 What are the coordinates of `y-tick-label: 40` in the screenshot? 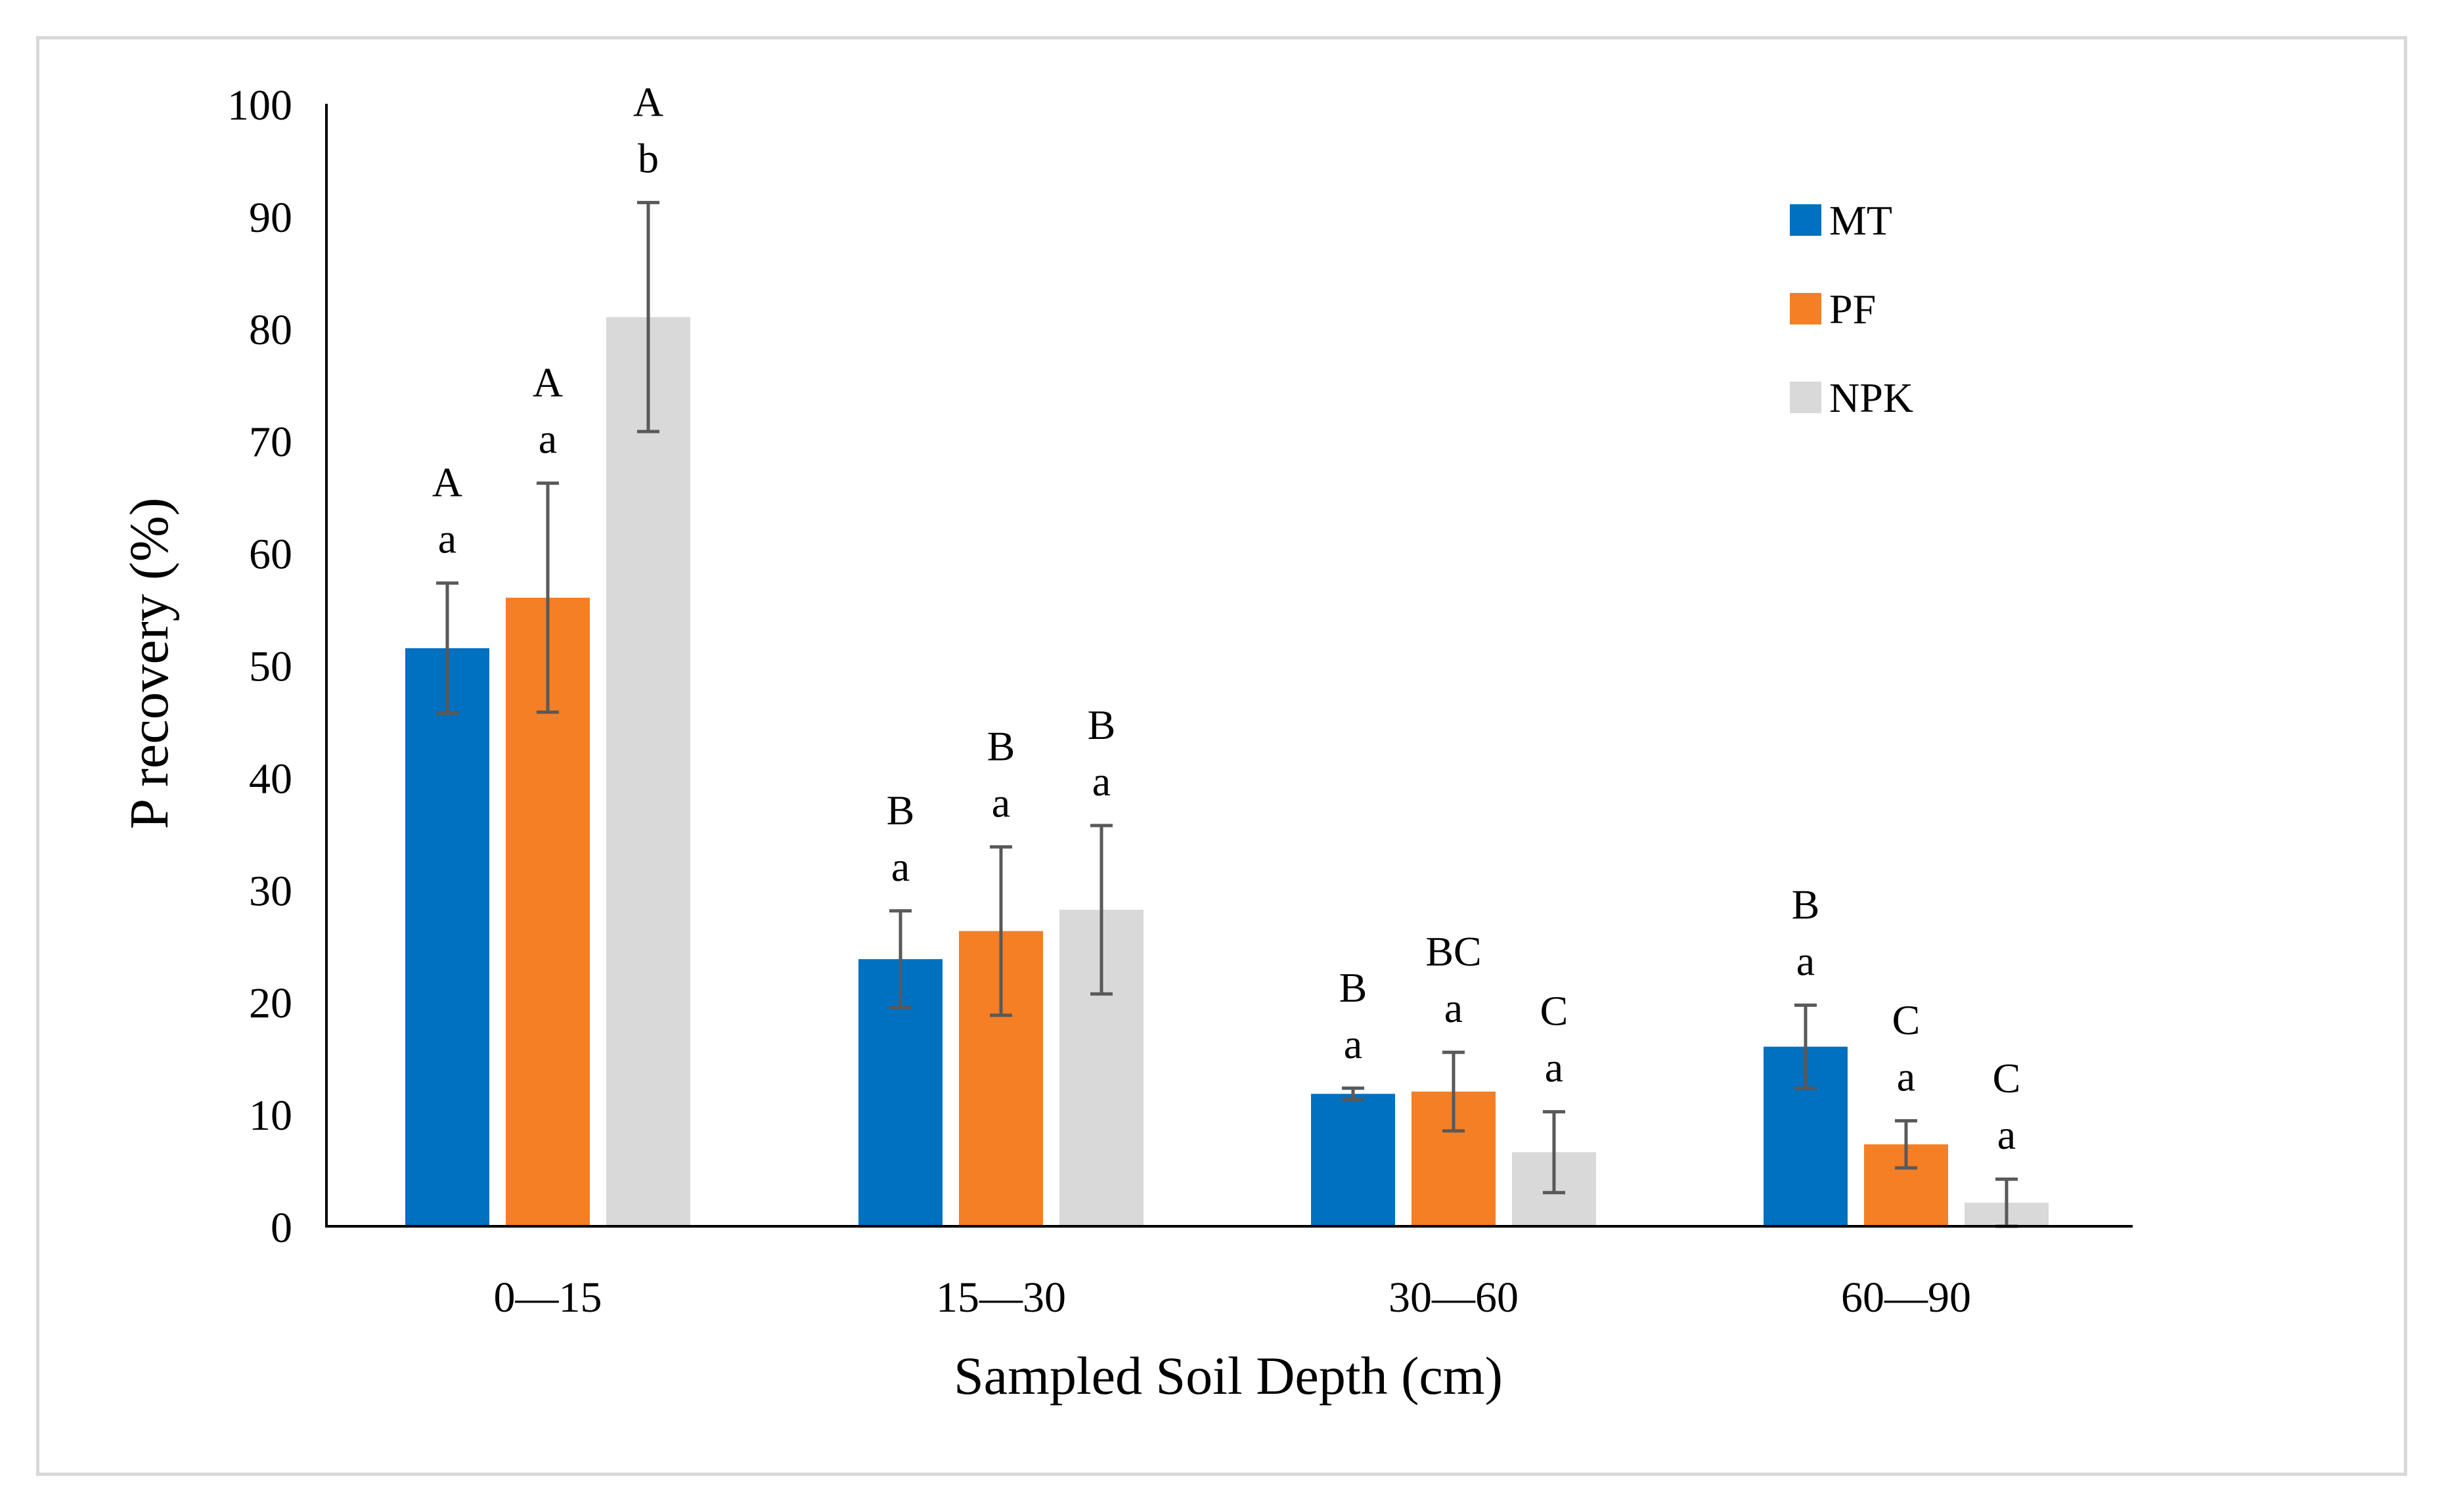 It's located at (271, 779).